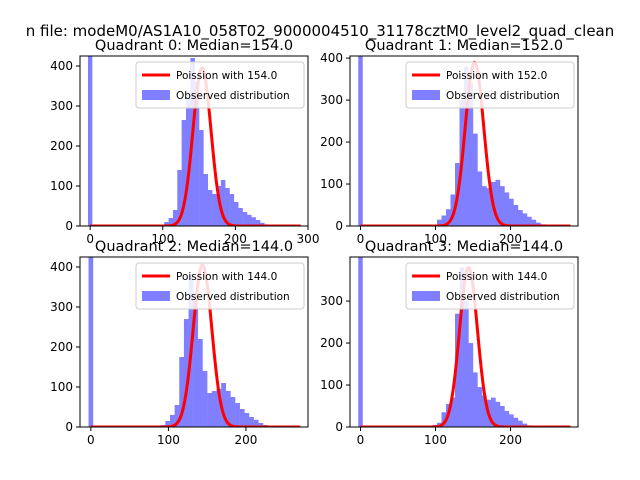 This screenshot has width=640, height=480. What do you see at coordinates (194, 46) in the screenshot?
I see `quadrant-0-title: Quadrant 0: Median=154.0` at bounding box center [194, 46].